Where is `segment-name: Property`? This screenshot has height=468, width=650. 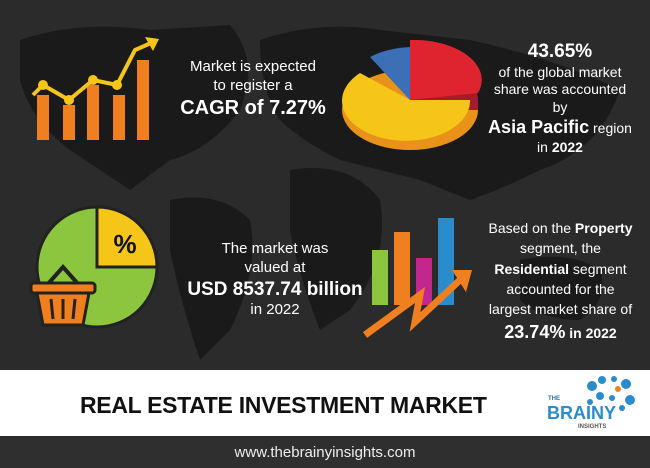 segment-name: Property is located at coordinates (603, 228).